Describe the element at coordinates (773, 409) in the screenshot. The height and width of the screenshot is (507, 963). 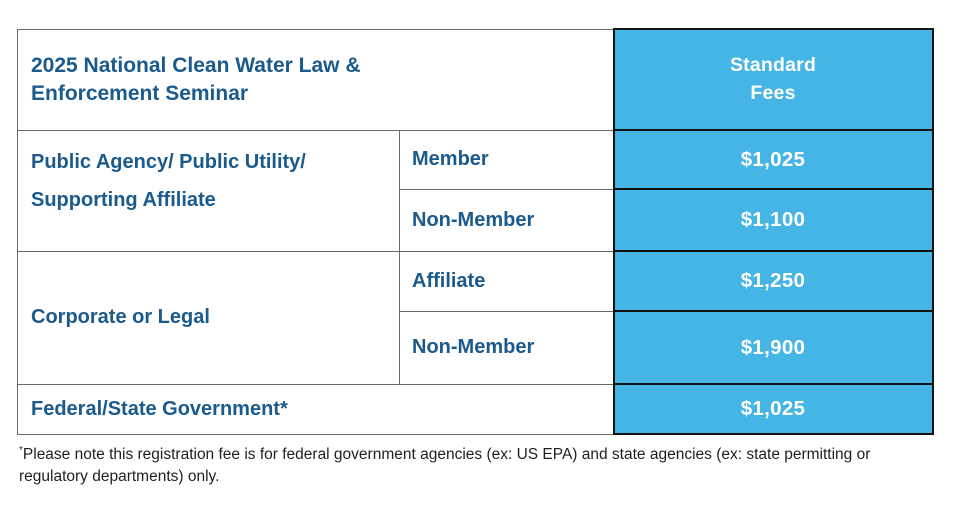
I see `fee-value-federal-state: $1,025` at that location.